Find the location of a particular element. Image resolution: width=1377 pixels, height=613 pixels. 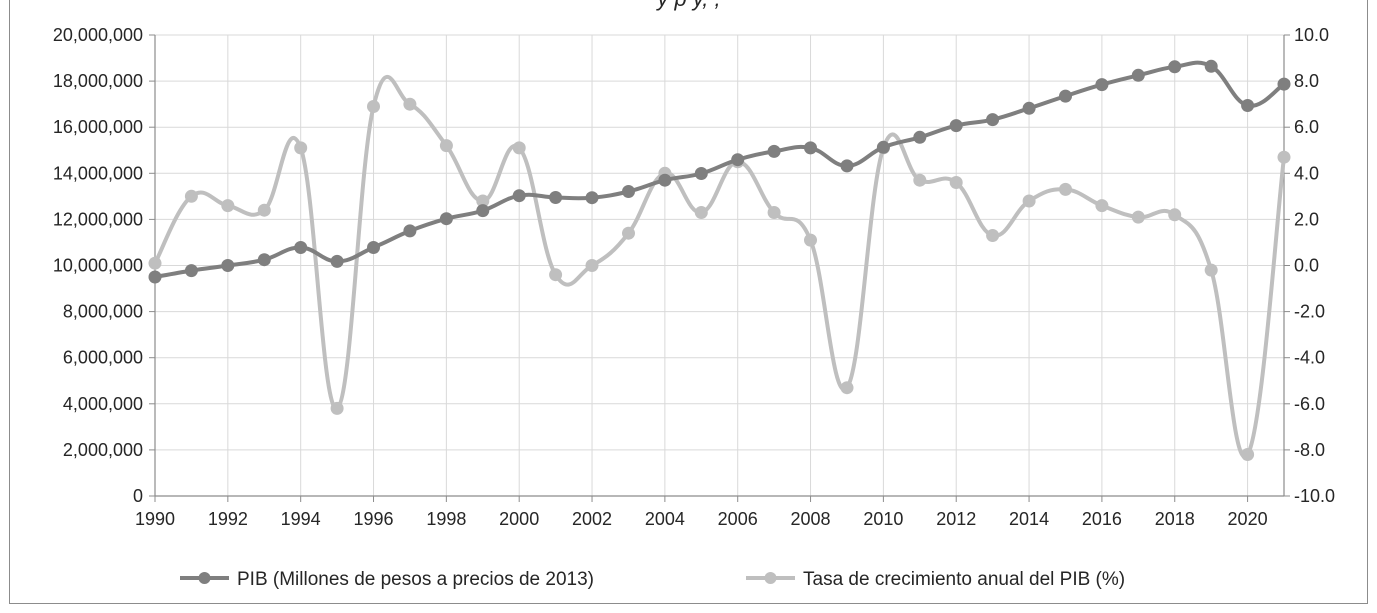

legend-item-tasa: Tasa de crecimiento anual del PIB (%) is located at coordinates (935, 579).